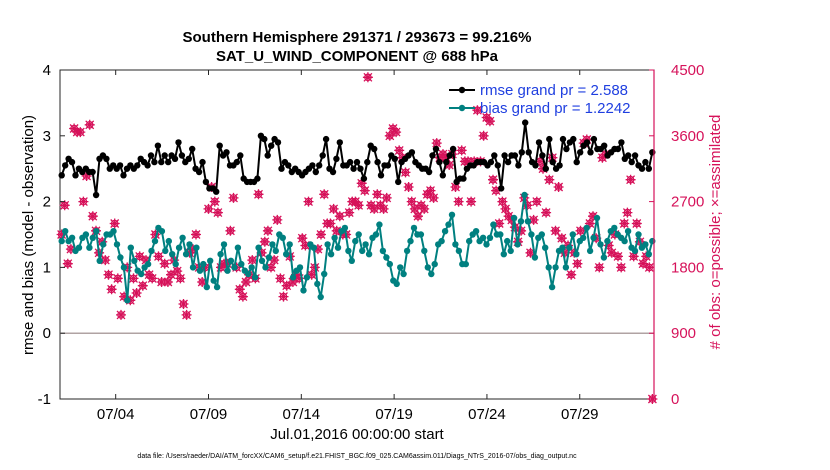 The width and height of the screenshot is (830, 470). I want to click on rmse-series, so click(357, 159).